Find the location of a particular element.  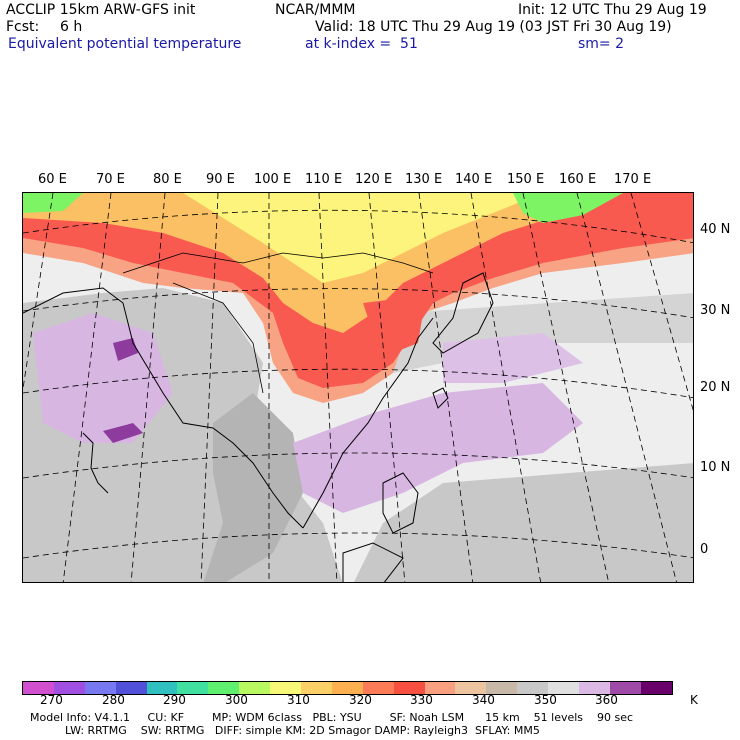

model-level: at k-index = 51 is located at coordinates (361, 44).